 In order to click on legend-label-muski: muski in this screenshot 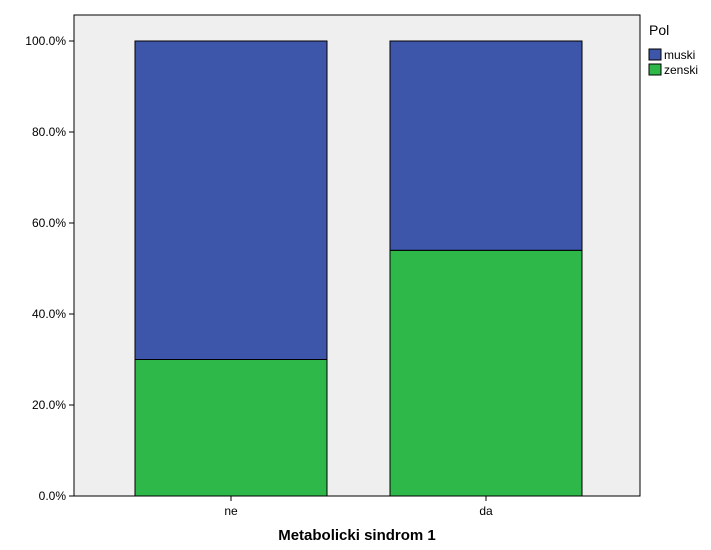, I will do `click(679, 55)`.